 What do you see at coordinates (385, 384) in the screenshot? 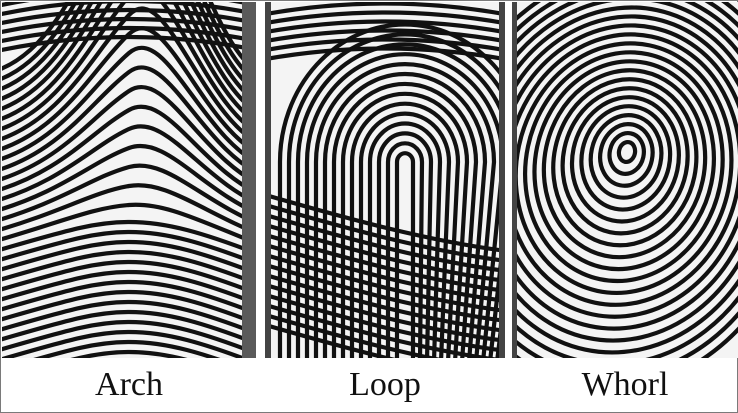
I see `loop-caption: Loop` at bounding box center [385, 384].